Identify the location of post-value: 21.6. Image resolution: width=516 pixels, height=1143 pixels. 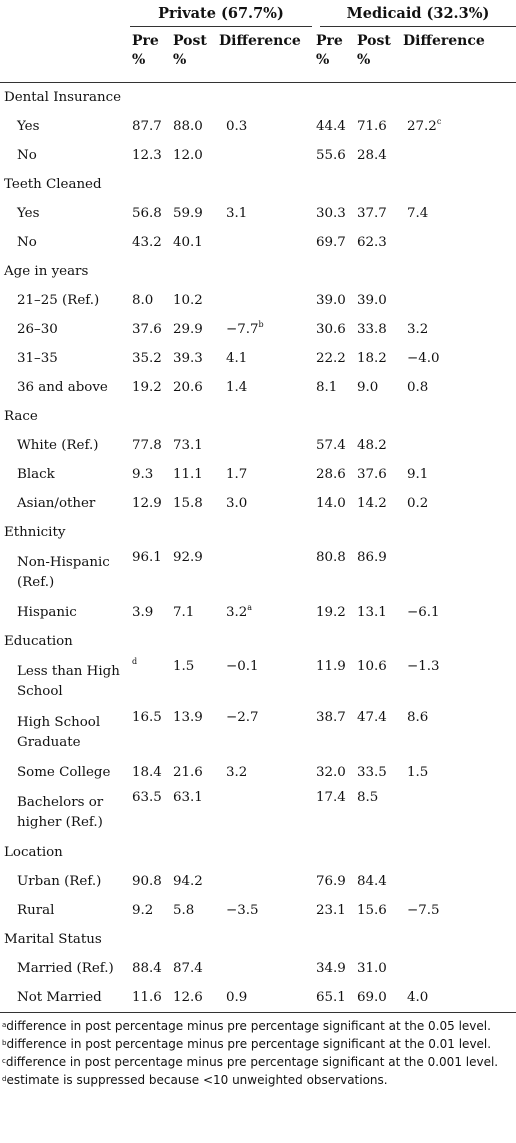
(188, 772).